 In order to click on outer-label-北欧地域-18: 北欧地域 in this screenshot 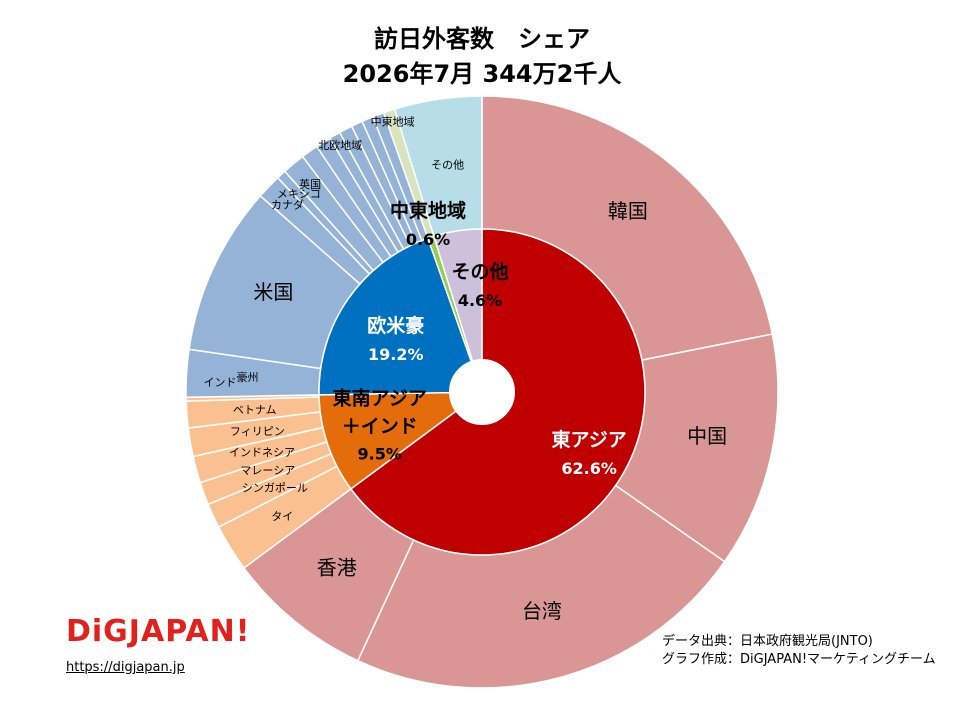, I will do `click(340, 145)`.